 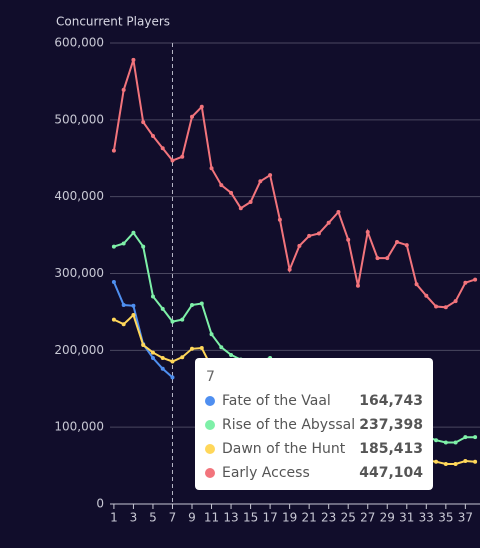 What do you see at coordinates (173, 518) in the screenshot?
I see `x-tick-label: 7` at bounding box center [173, 518].